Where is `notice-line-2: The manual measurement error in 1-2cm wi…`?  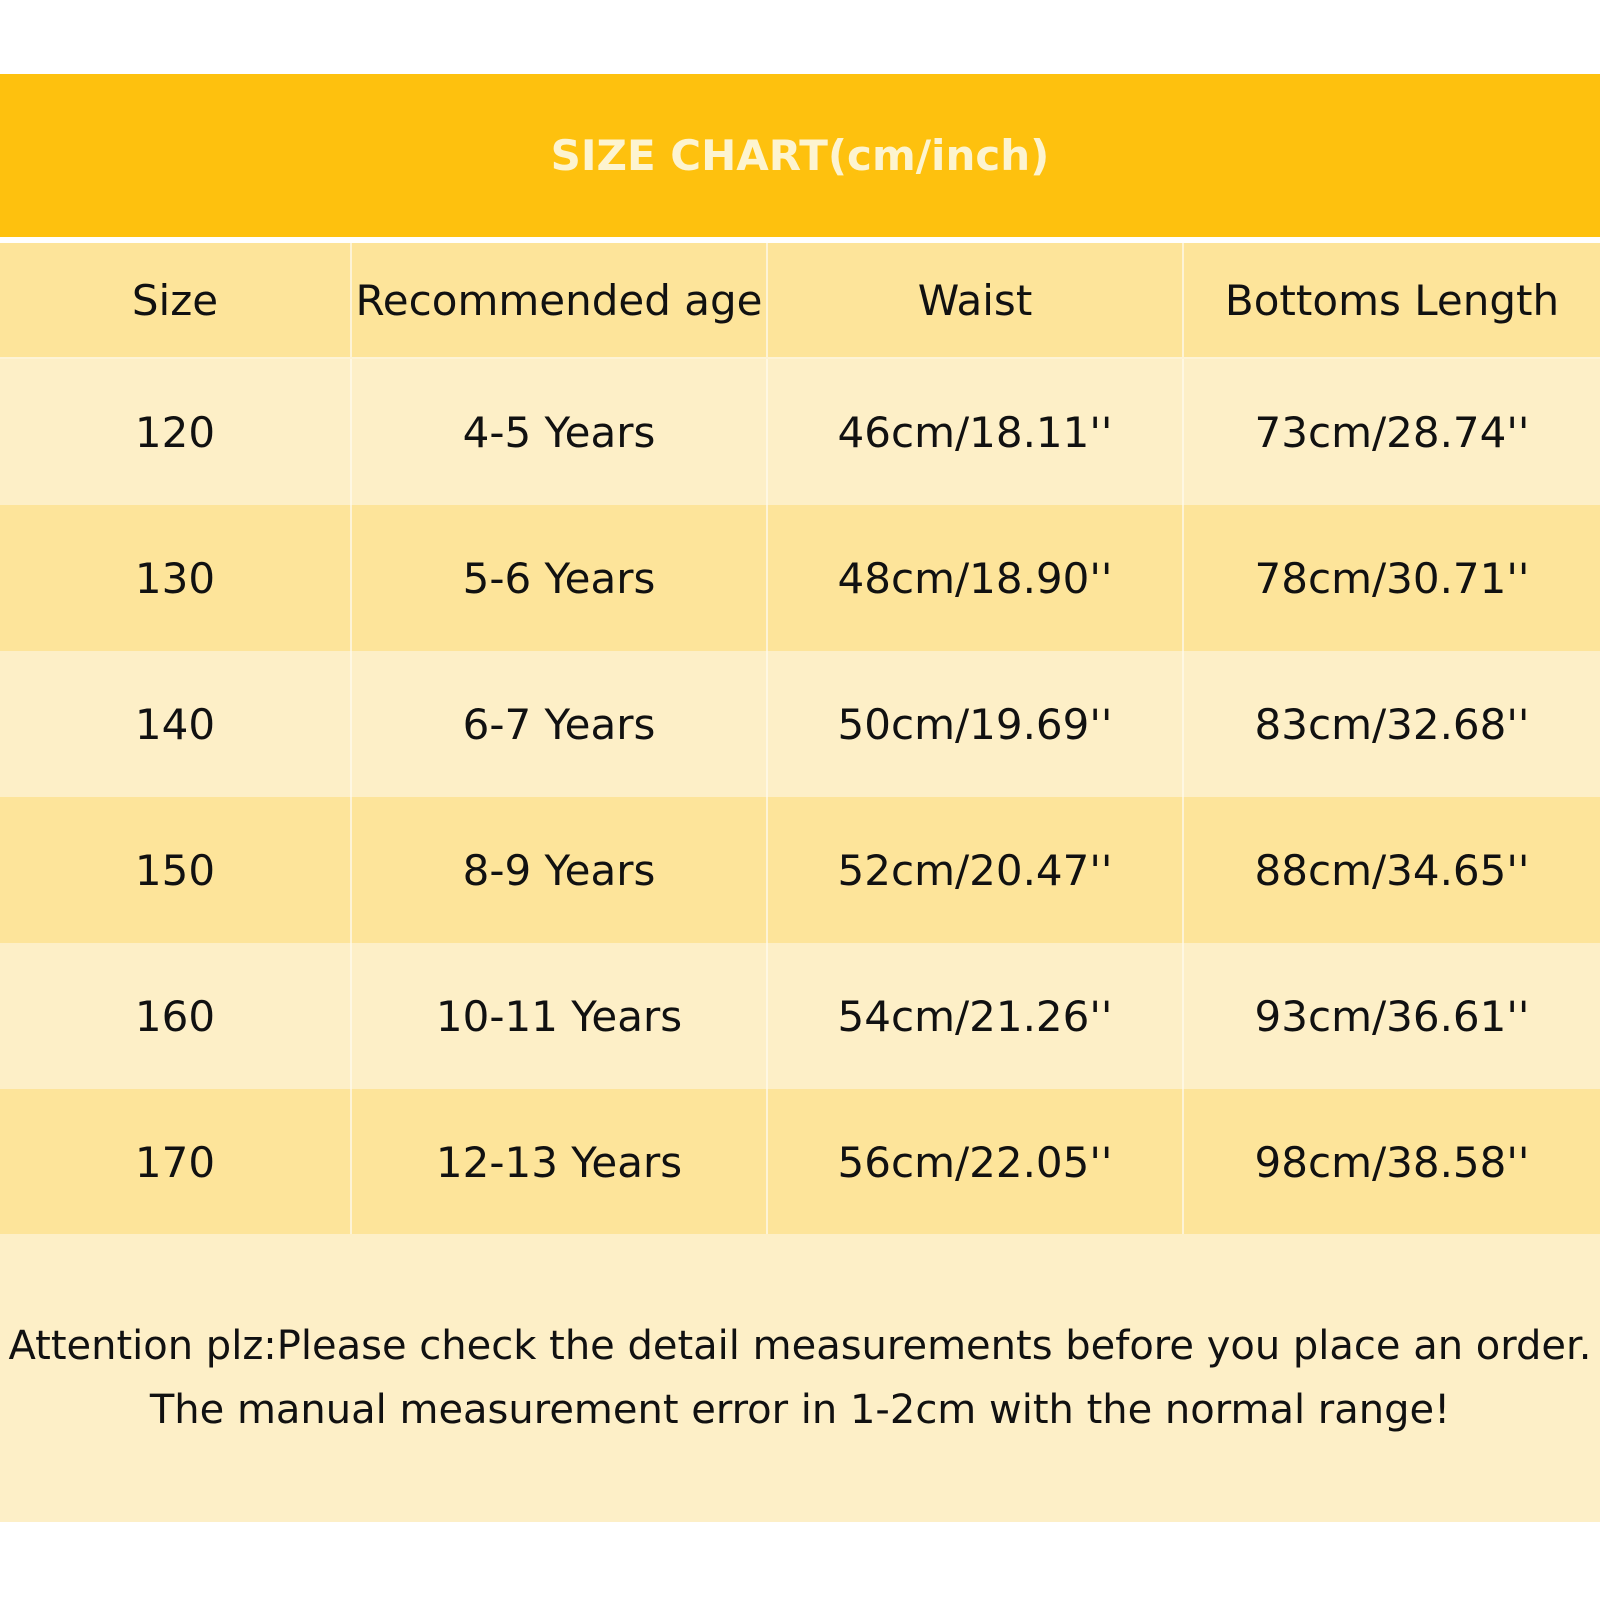 notice-line-2: The manual measurement error in 1-2cm wi… is located at coordinates (800, 1410).